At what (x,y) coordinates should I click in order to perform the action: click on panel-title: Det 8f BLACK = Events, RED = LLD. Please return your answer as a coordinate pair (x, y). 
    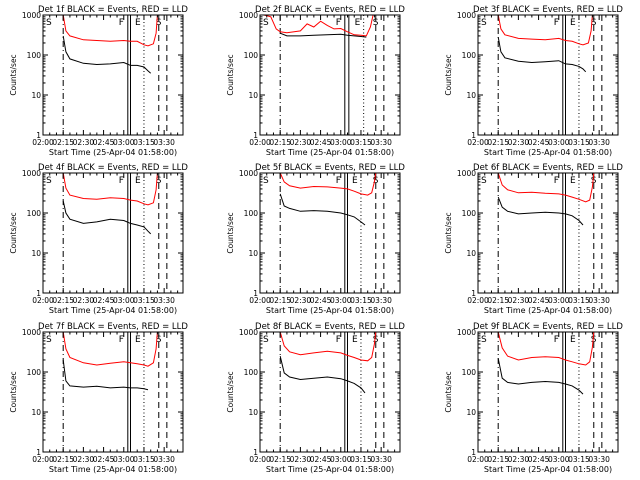
    Looking at the image, I should click on (330, 327).